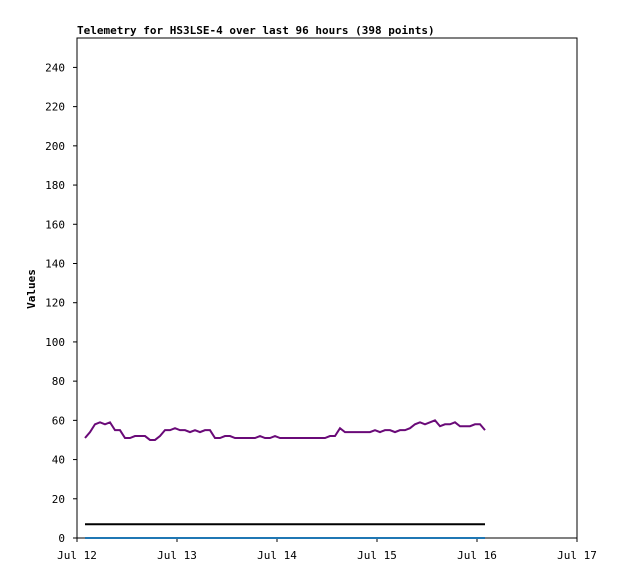 The height and width of the screenshot is (583, 618). I want to click on x-tick-label: Jul 13, so click(177, 555).